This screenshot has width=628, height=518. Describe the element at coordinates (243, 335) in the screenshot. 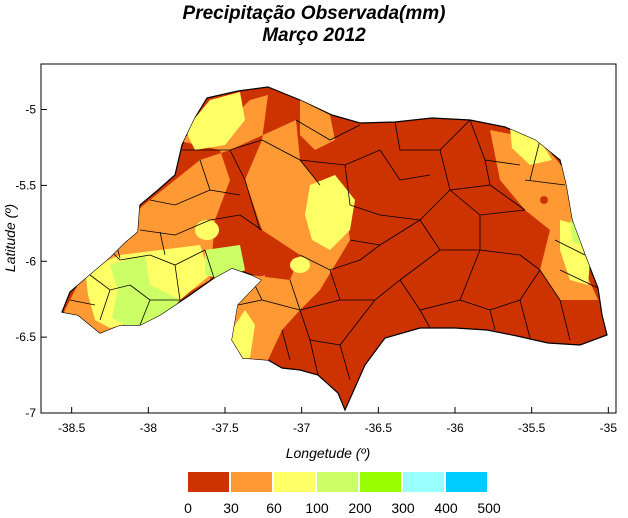

I see `zone-60-100-south` at that location.